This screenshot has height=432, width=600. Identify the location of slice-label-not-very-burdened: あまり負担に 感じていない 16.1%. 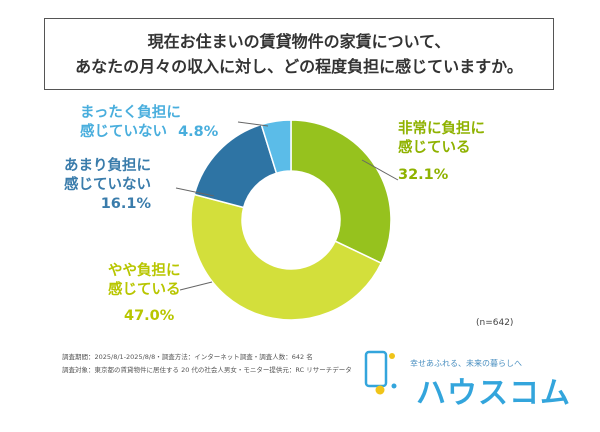
(107, 185).